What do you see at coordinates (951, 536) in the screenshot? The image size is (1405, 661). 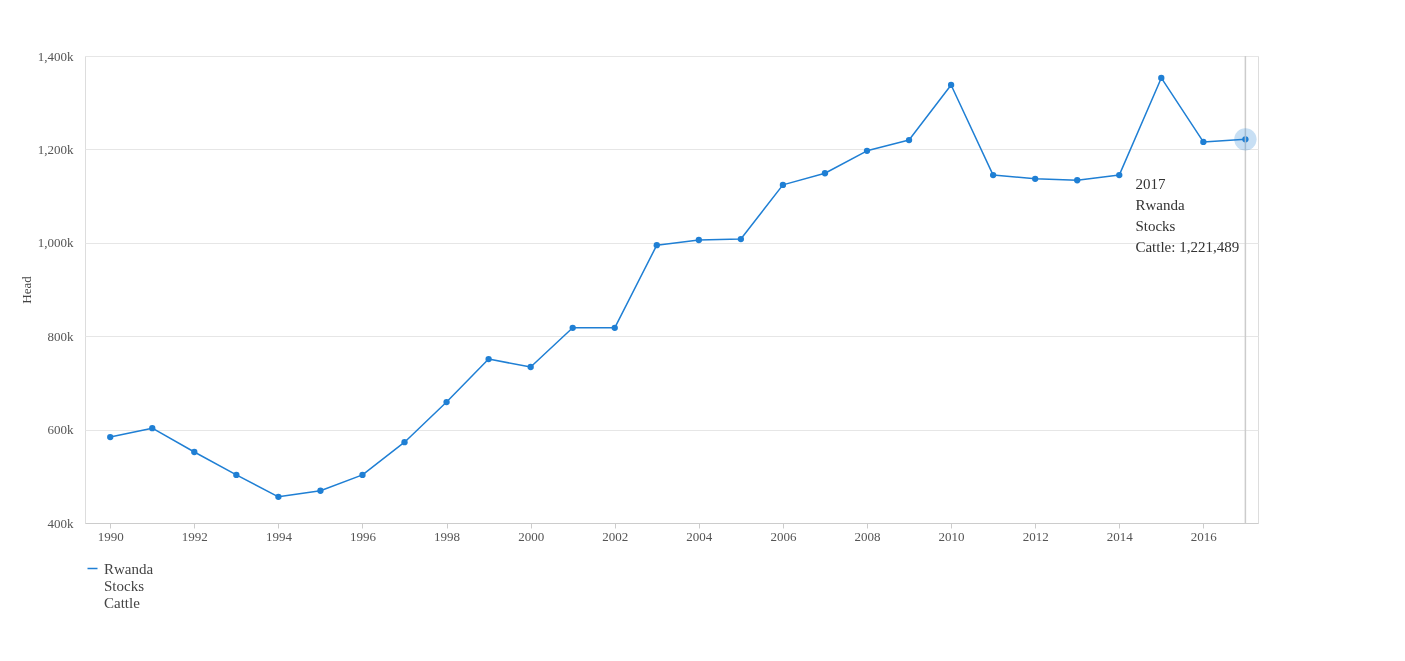 I see `x-tick-label: 2010` at bounding box center [951, 536].